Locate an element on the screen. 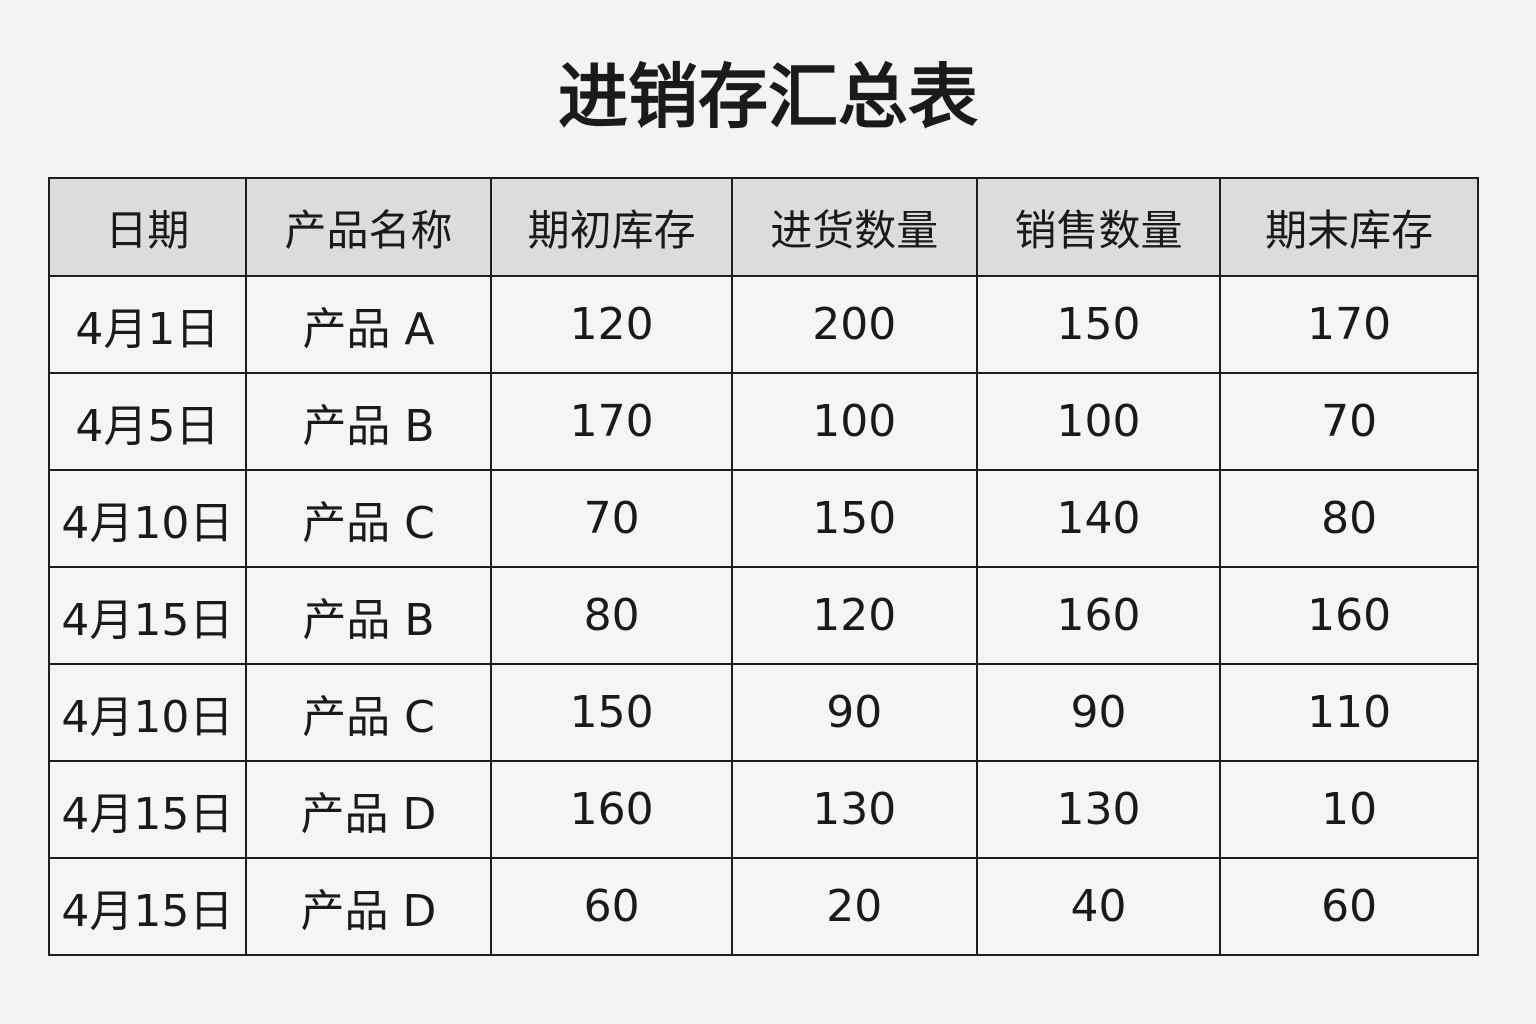 This screenshot has width=1536, height=1024. column-header-opening-stock: 期初库存 is located at coordinates (611, 227).